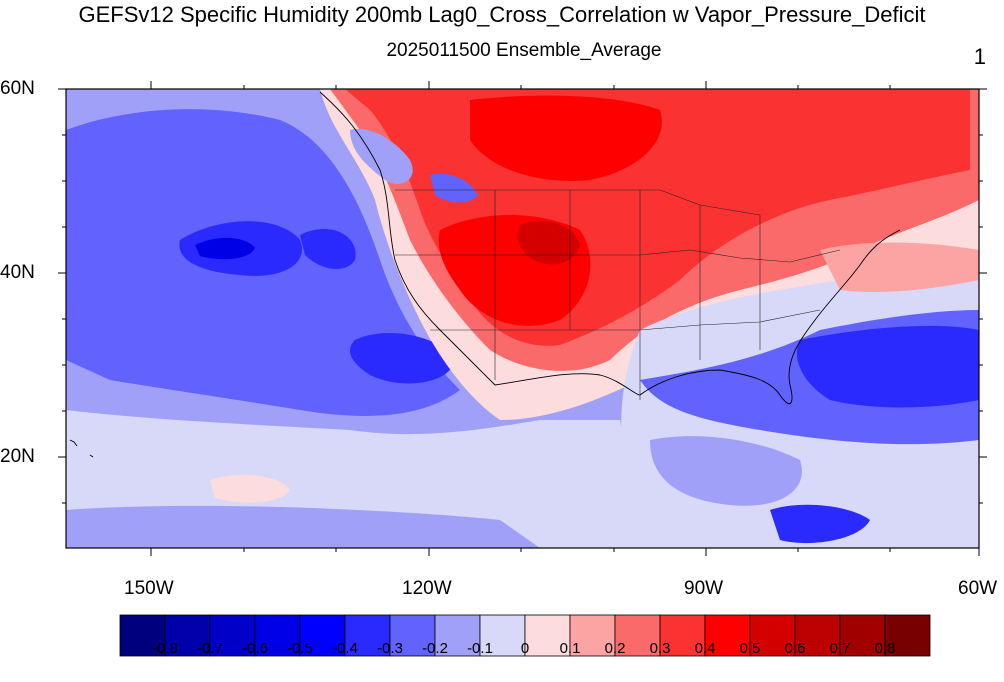  I want to click on colorbar-tick-label: -0.6, so click(255, 648).